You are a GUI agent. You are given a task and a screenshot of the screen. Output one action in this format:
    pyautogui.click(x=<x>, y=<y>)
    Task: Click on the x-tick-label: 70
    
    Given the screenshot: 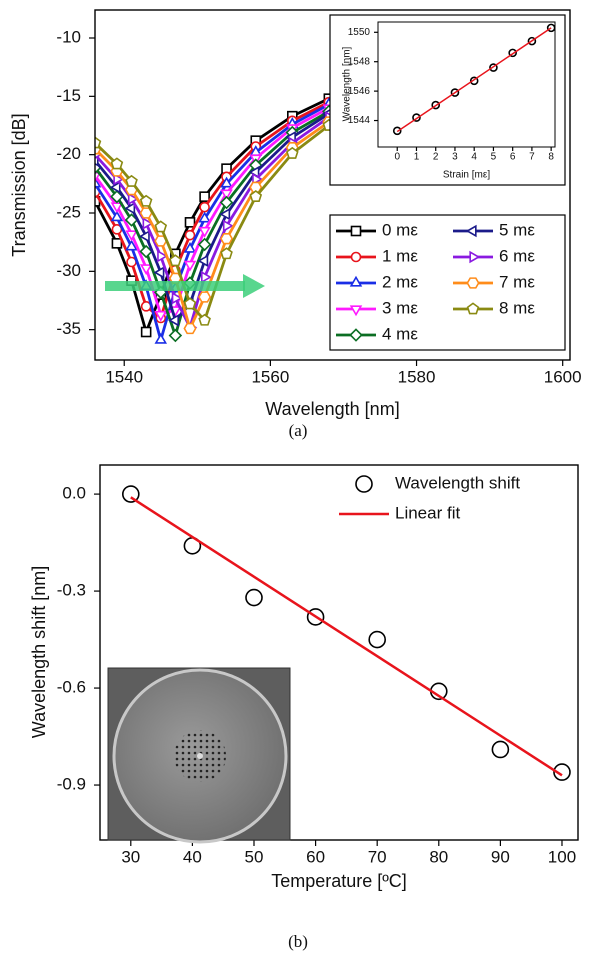 What is the action you would take?
    pyautogui.click(x=377, y=856)
    